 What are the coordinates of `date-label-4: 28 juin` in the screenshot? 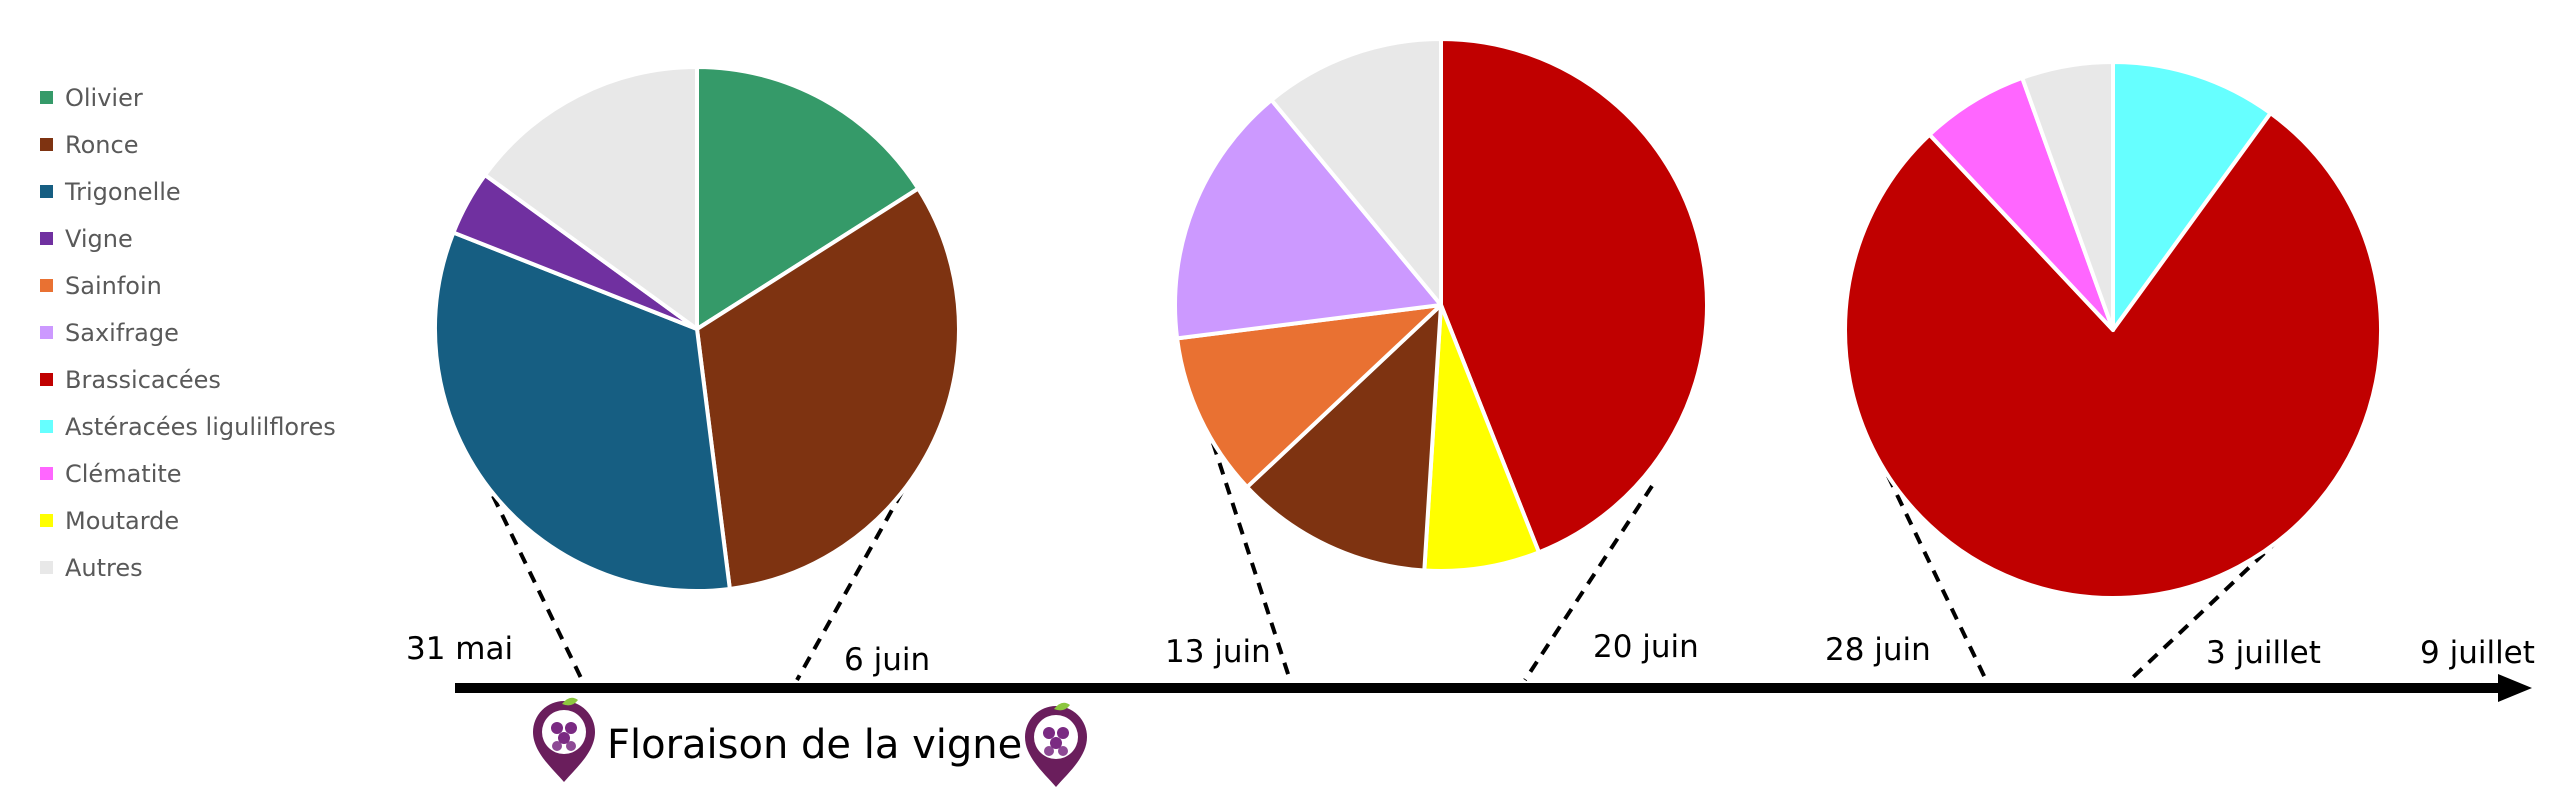 It's located at (1878, 650).